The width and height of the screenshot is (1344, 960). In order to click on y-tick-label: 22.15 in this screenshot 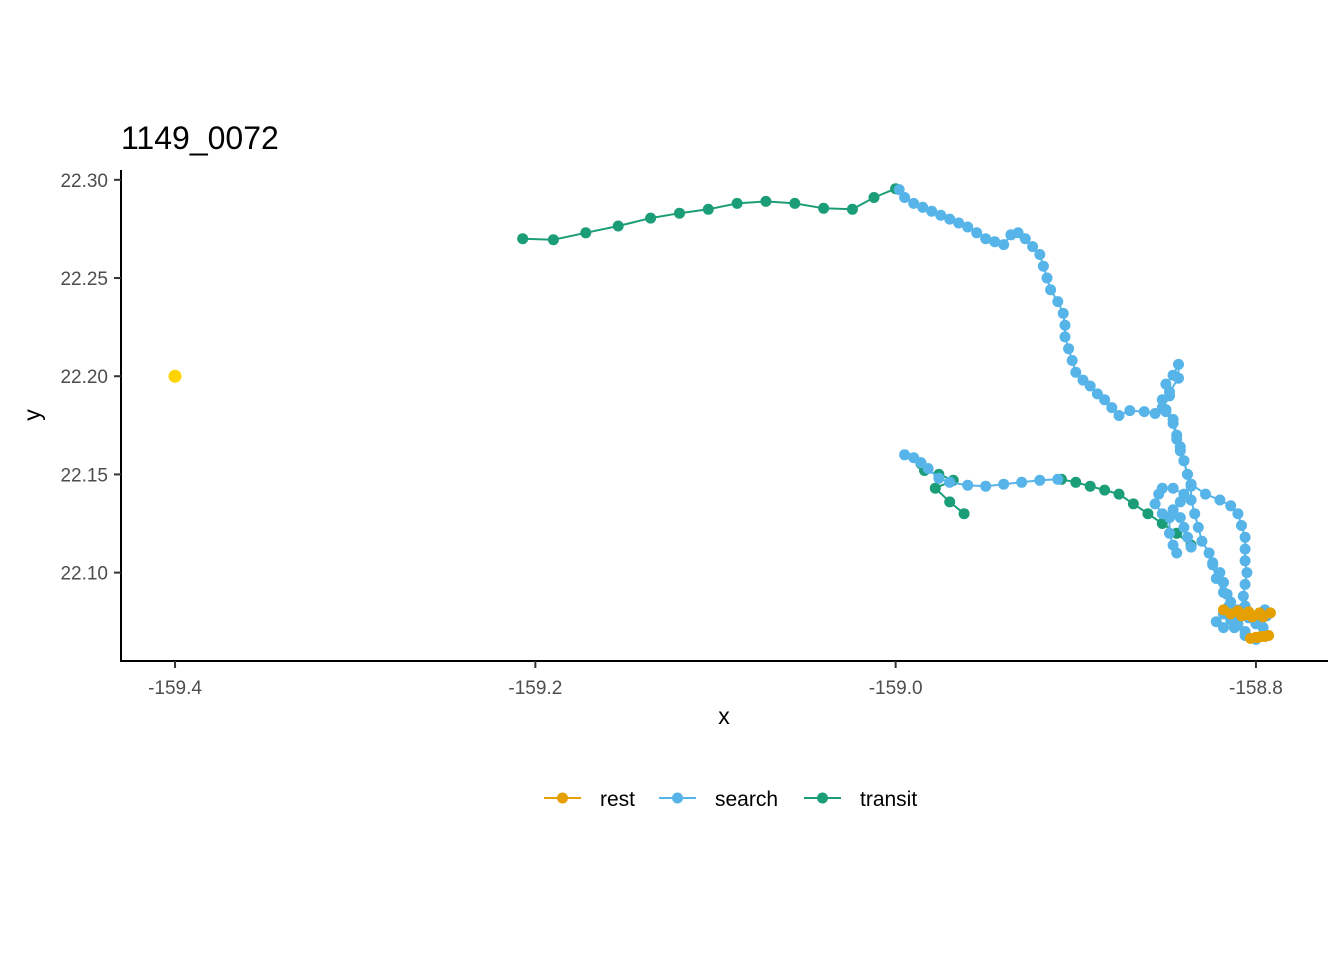, I will do `click(84, 475)`.